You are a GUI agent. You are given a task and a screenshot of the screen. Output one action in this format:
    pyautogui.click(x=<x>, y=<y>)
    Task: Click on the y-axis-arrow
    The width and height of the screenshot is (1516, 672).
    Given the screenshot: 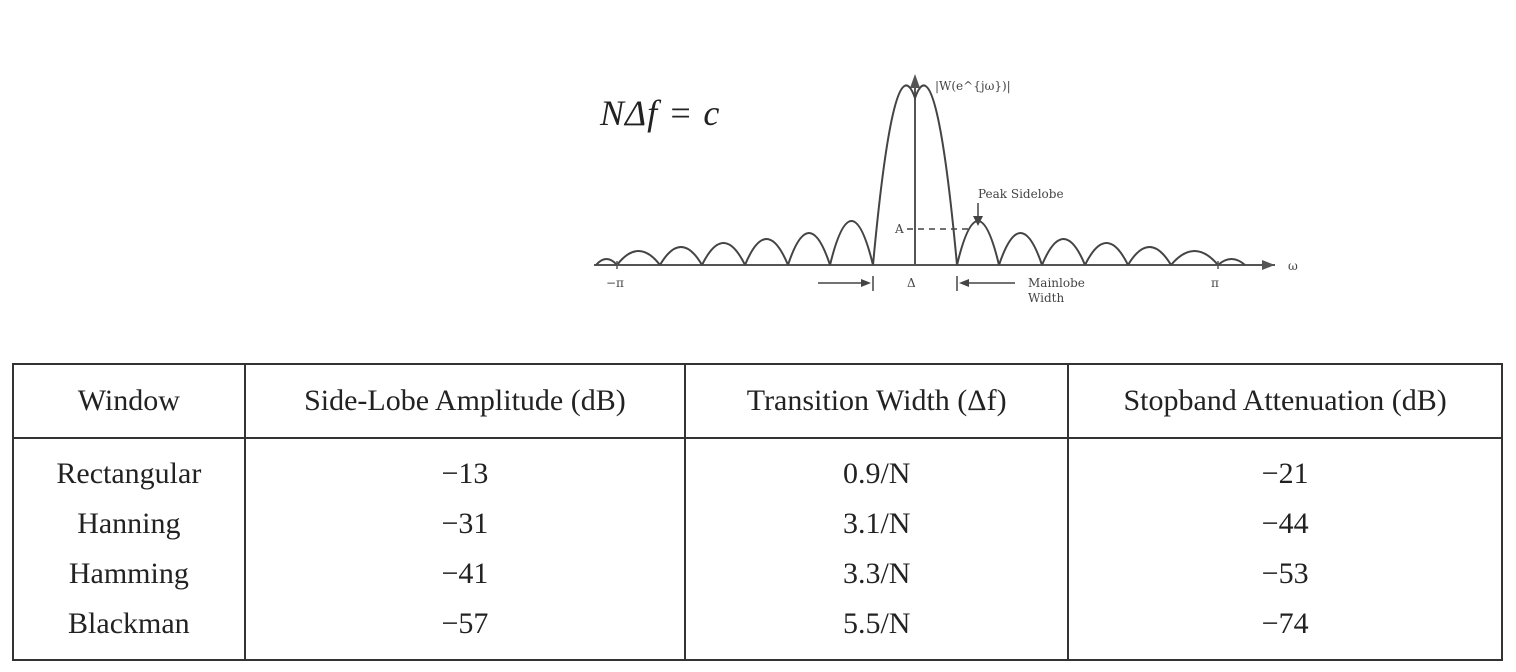 What is the action you would take?
    pyautogui.click(x=915, y=81)
    